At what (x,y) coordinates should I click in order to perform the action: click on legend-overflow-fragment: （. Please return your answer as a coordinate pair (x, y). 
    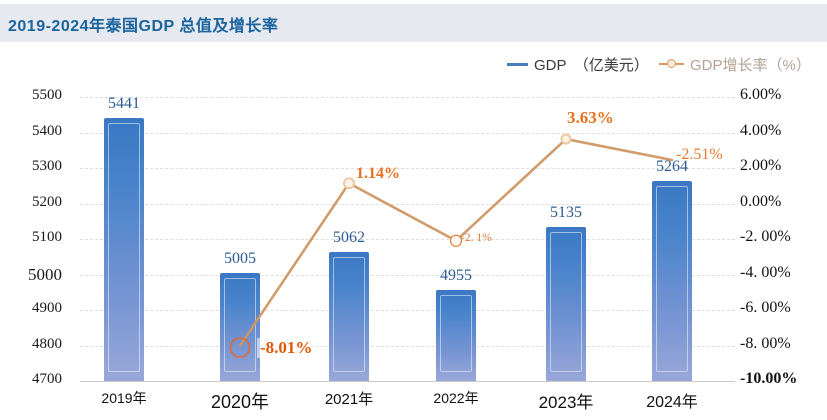
    Looking at the image, I should click on (822, 65).